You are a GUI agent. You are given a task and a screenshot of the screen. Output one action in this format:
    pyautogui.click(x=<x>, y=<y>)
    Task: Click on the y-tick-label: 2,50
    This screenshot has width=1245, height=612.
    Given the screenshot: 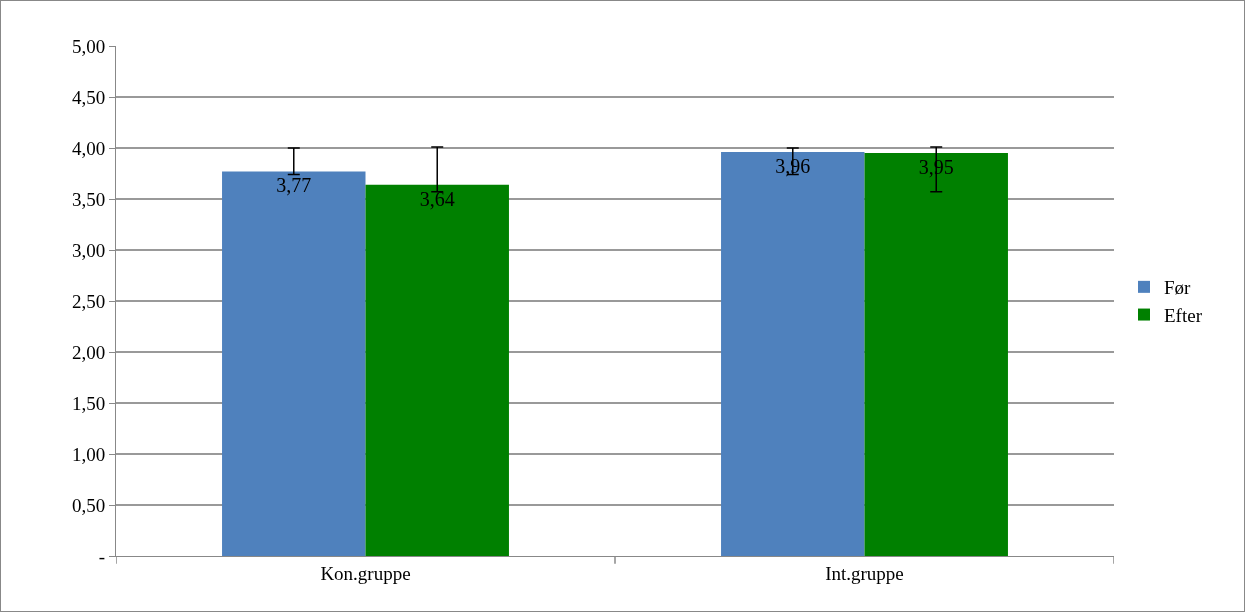 What is the action you would take?
    pyautogui.click(x=88, y=301)
    